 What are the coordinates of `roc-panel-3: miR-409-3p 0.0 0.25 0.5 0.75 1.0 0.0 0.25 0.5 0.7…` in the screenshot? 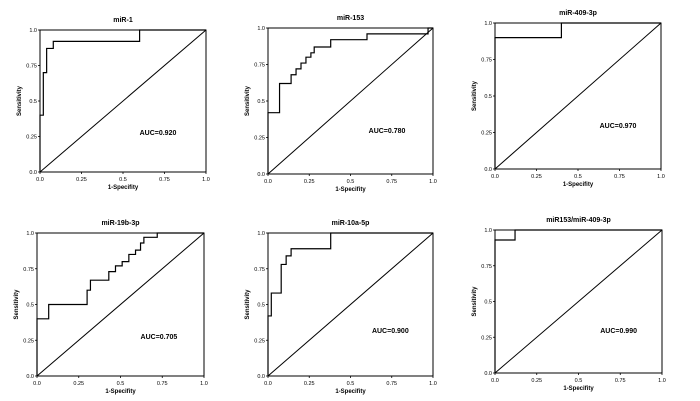 It's located at (568, 99).